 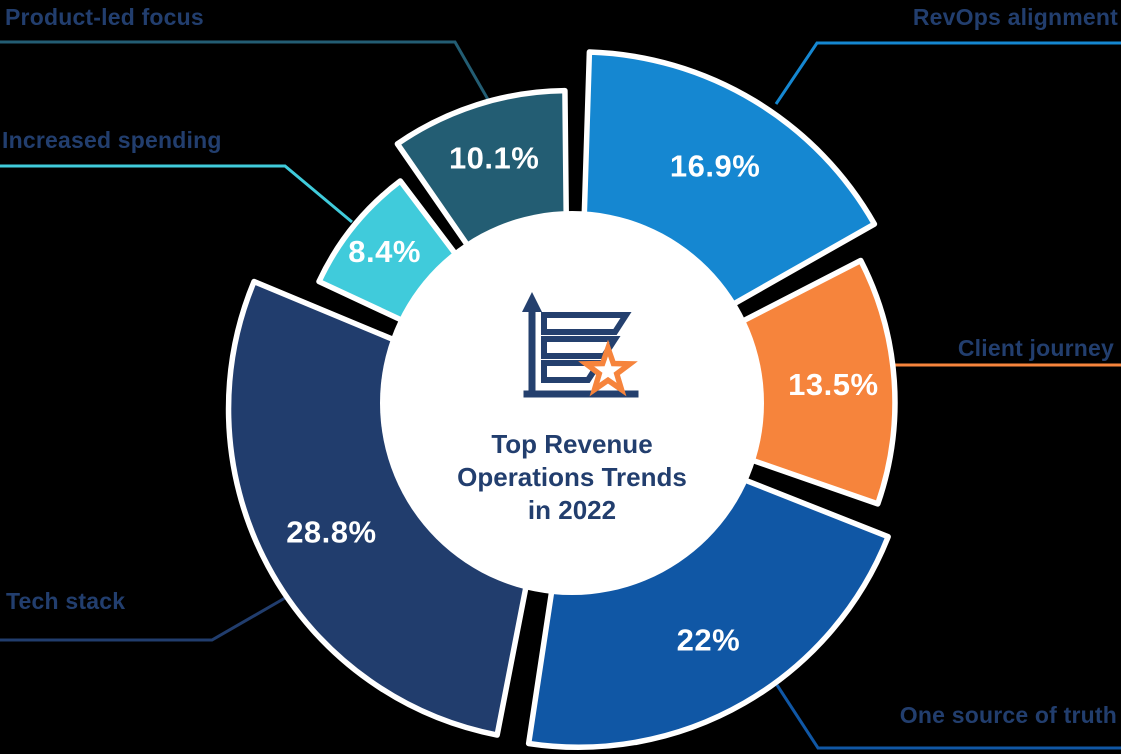 I want to click on value-label-client-journey: 13.5%, so click(x=833, y=384).